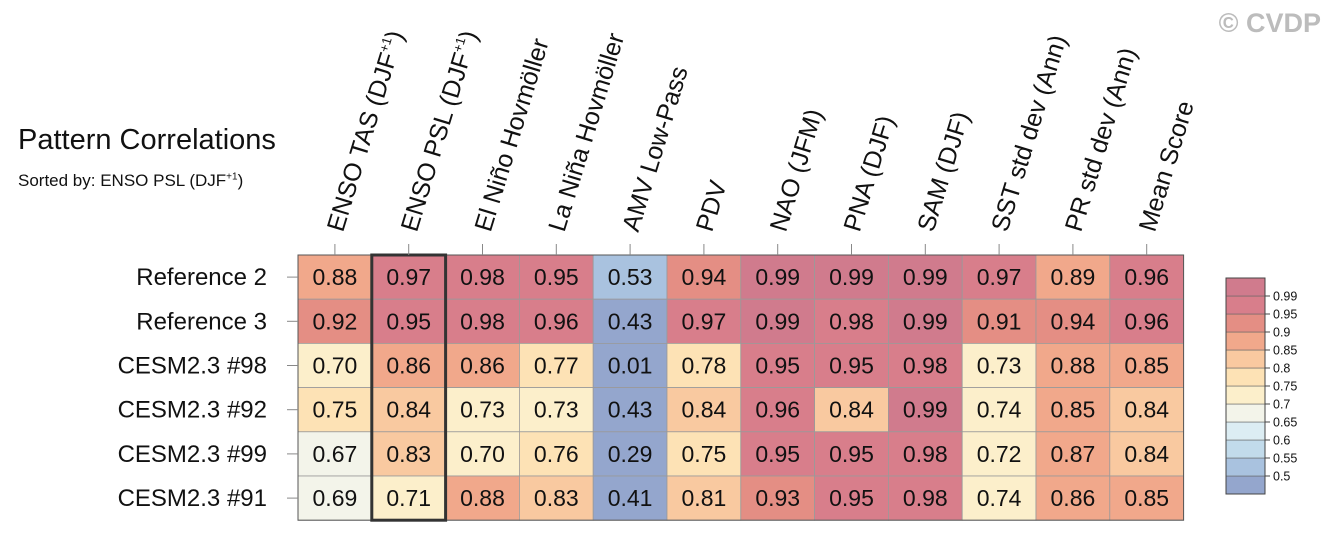 The image size is (1329, 539). I want to click on column-label-text: NAO (JFM), so click(797, 170).